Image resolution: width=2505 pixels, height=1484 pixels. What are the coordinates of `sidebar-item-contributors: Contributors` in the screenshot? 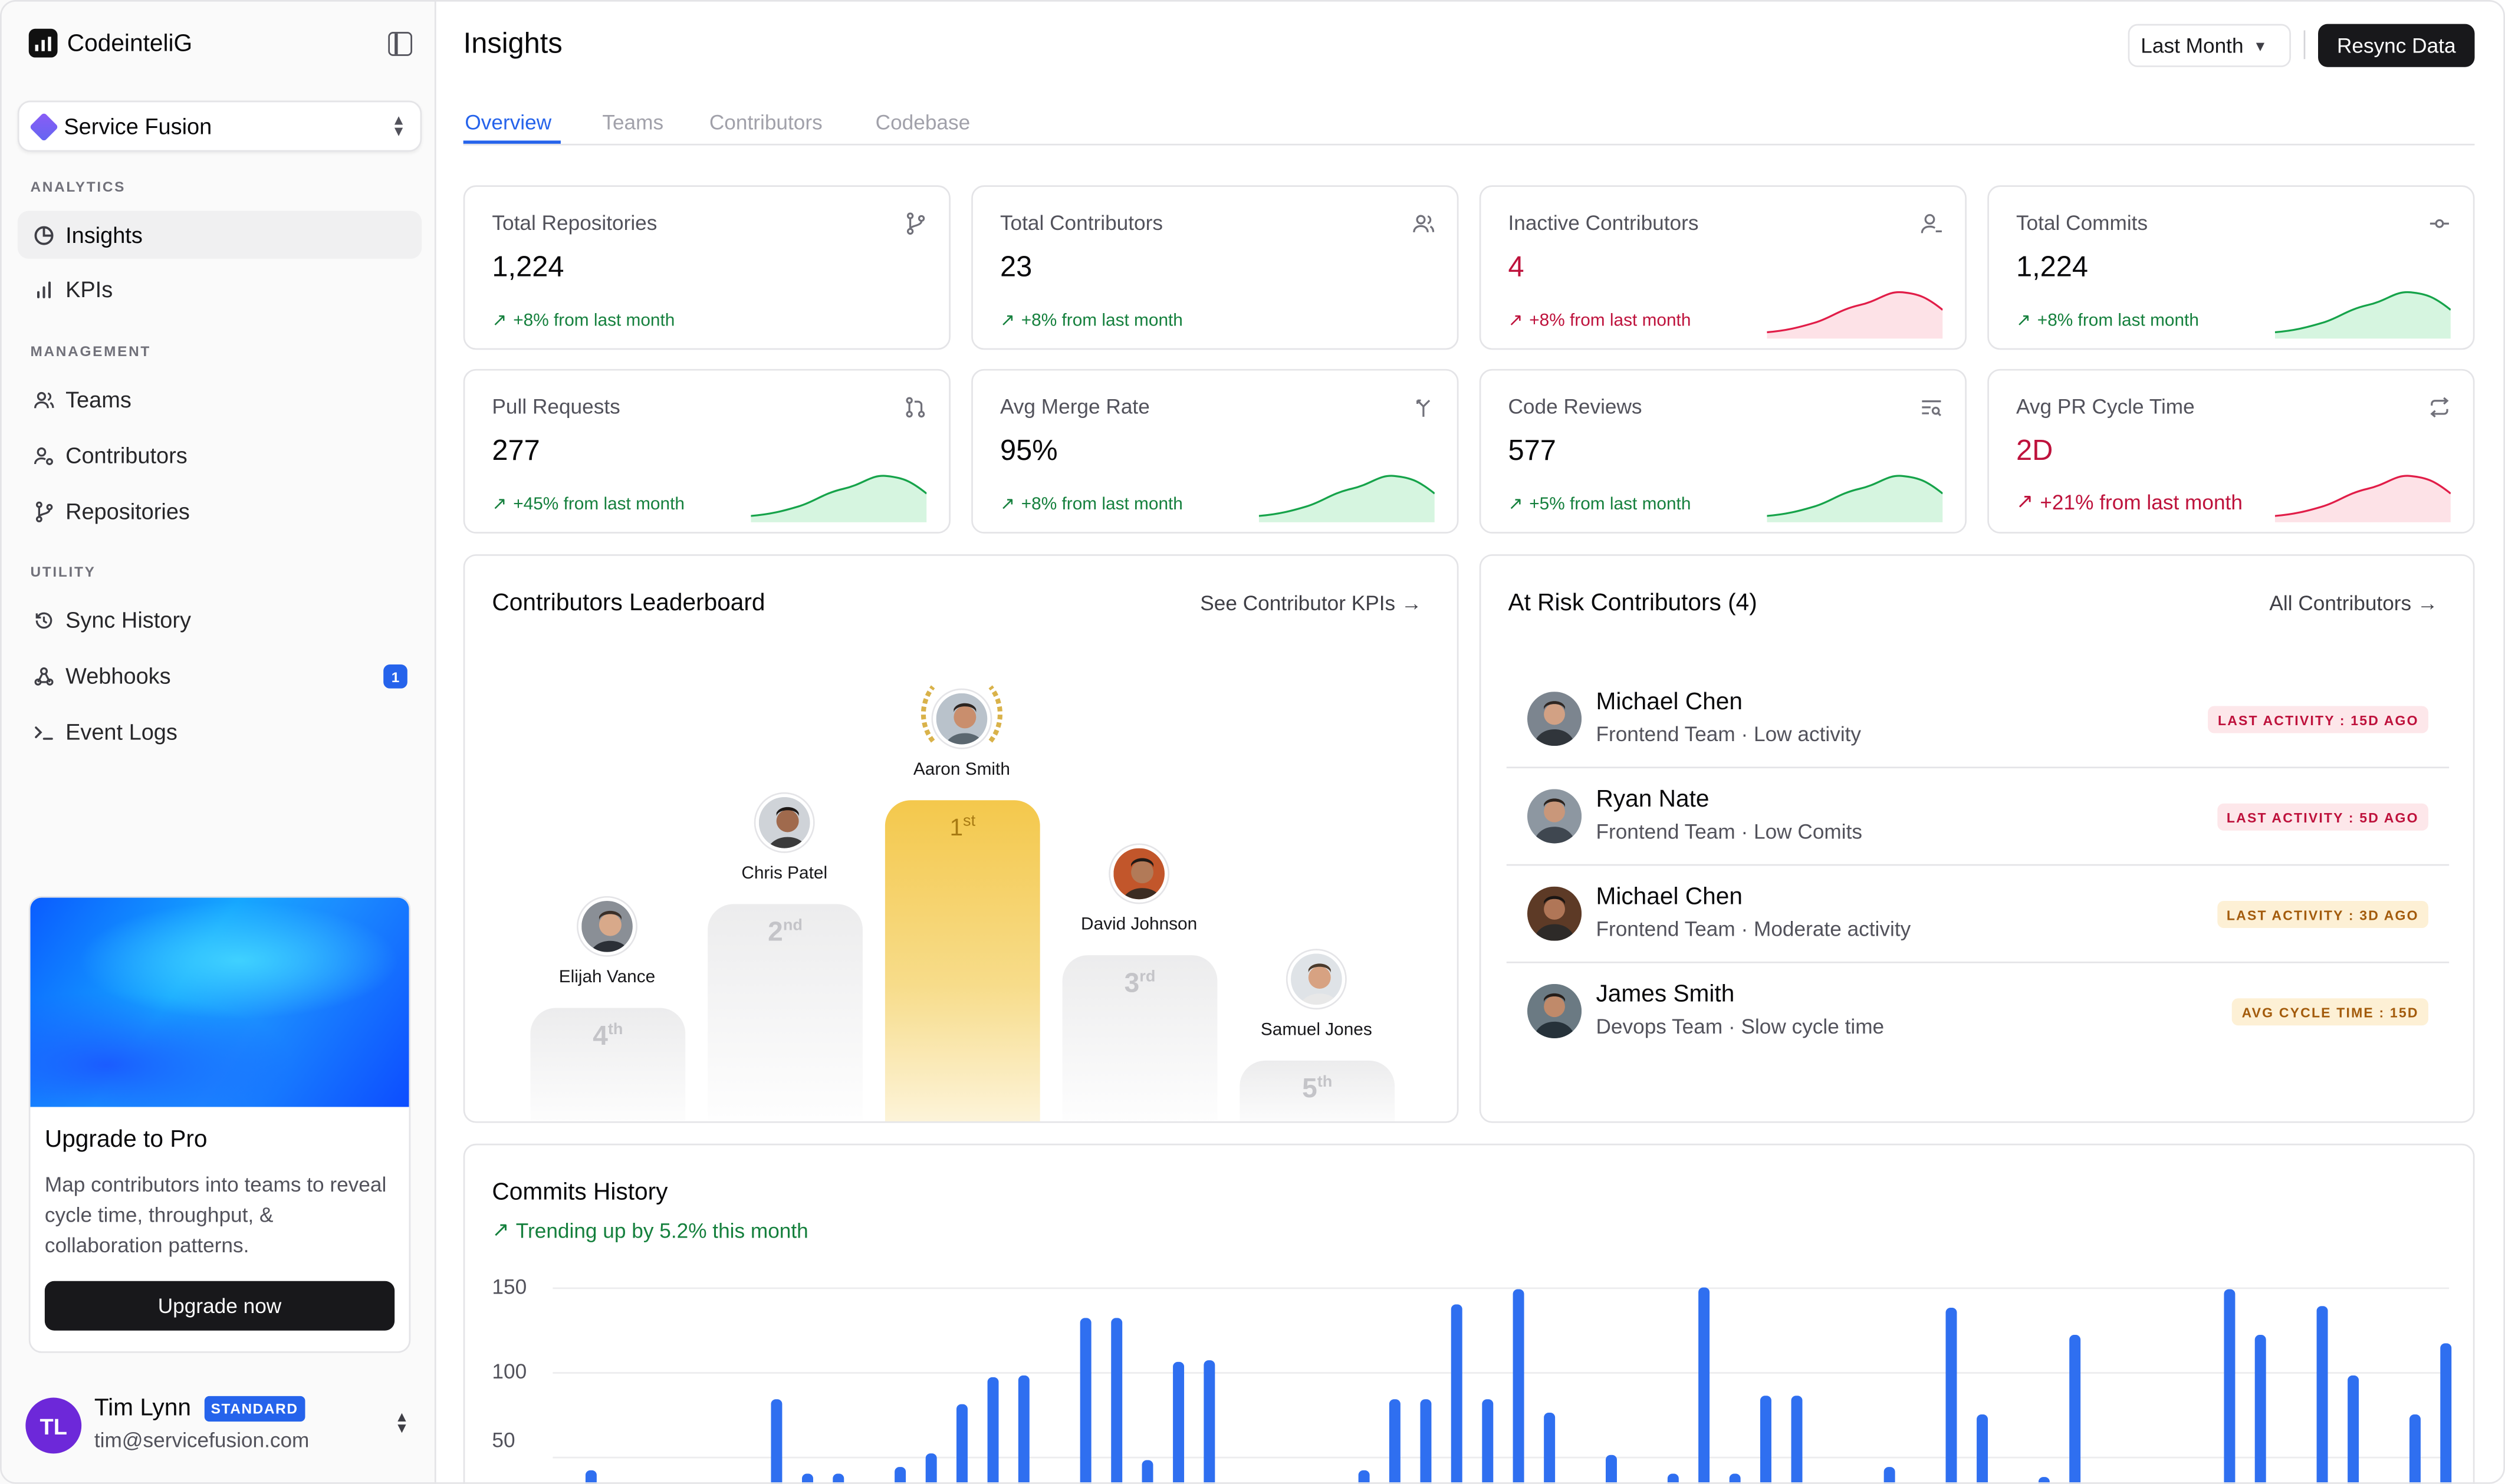 It's located at (220, 455).